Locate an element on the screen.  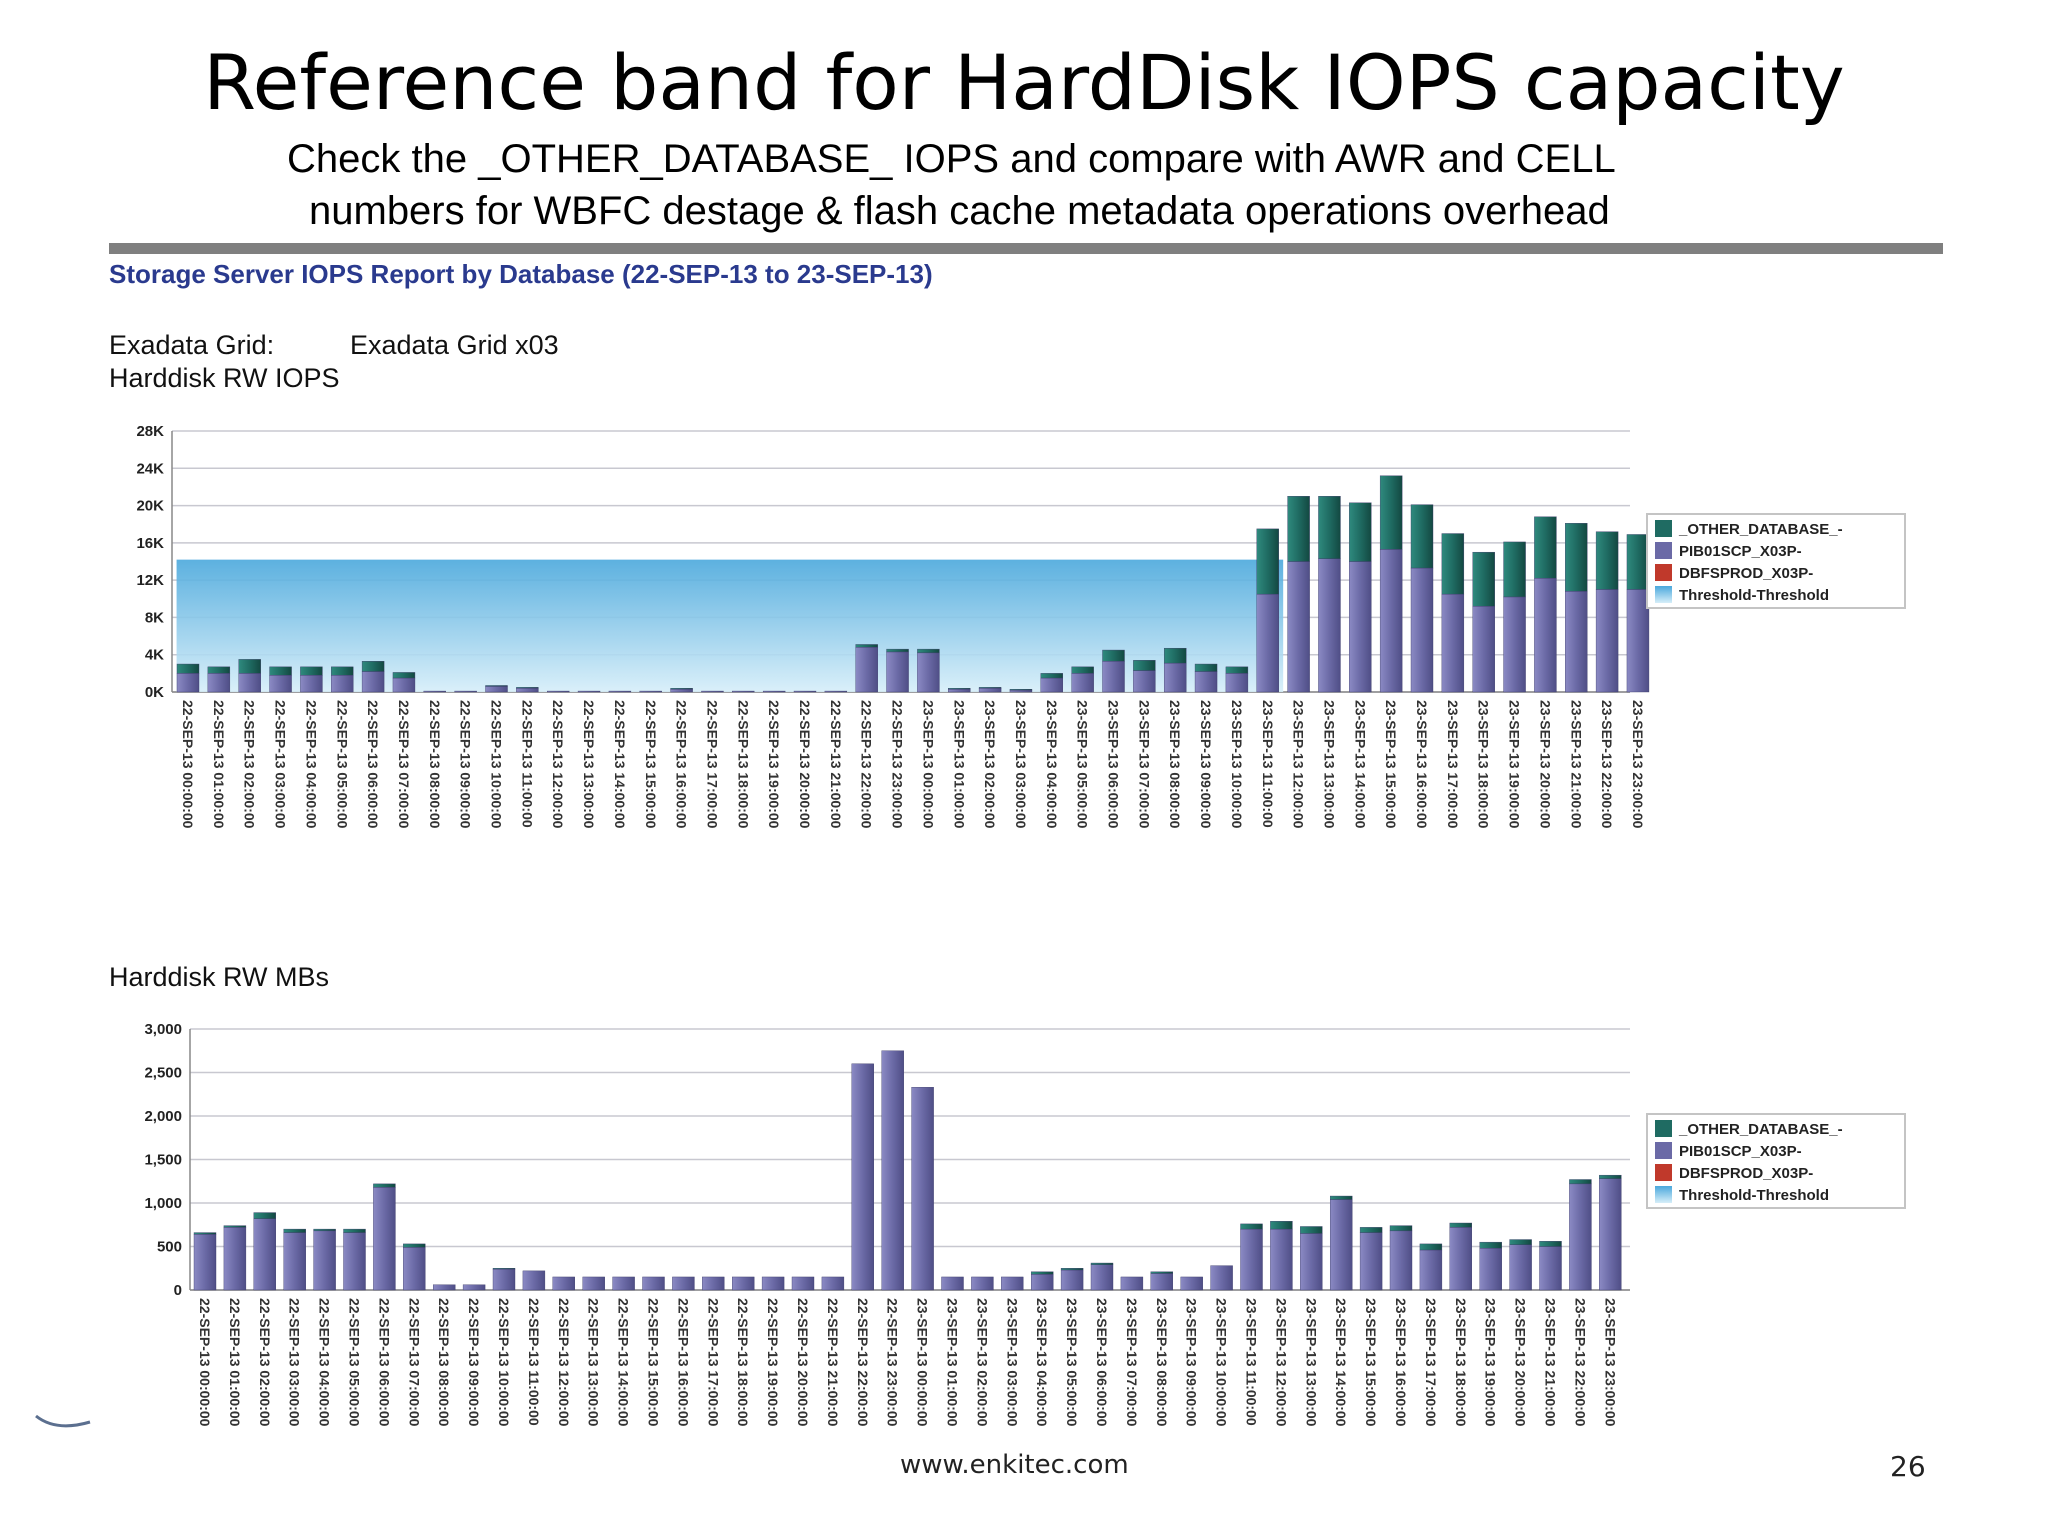
legend-label: Threshold-Threshold is located at coordinates (1754, 595).